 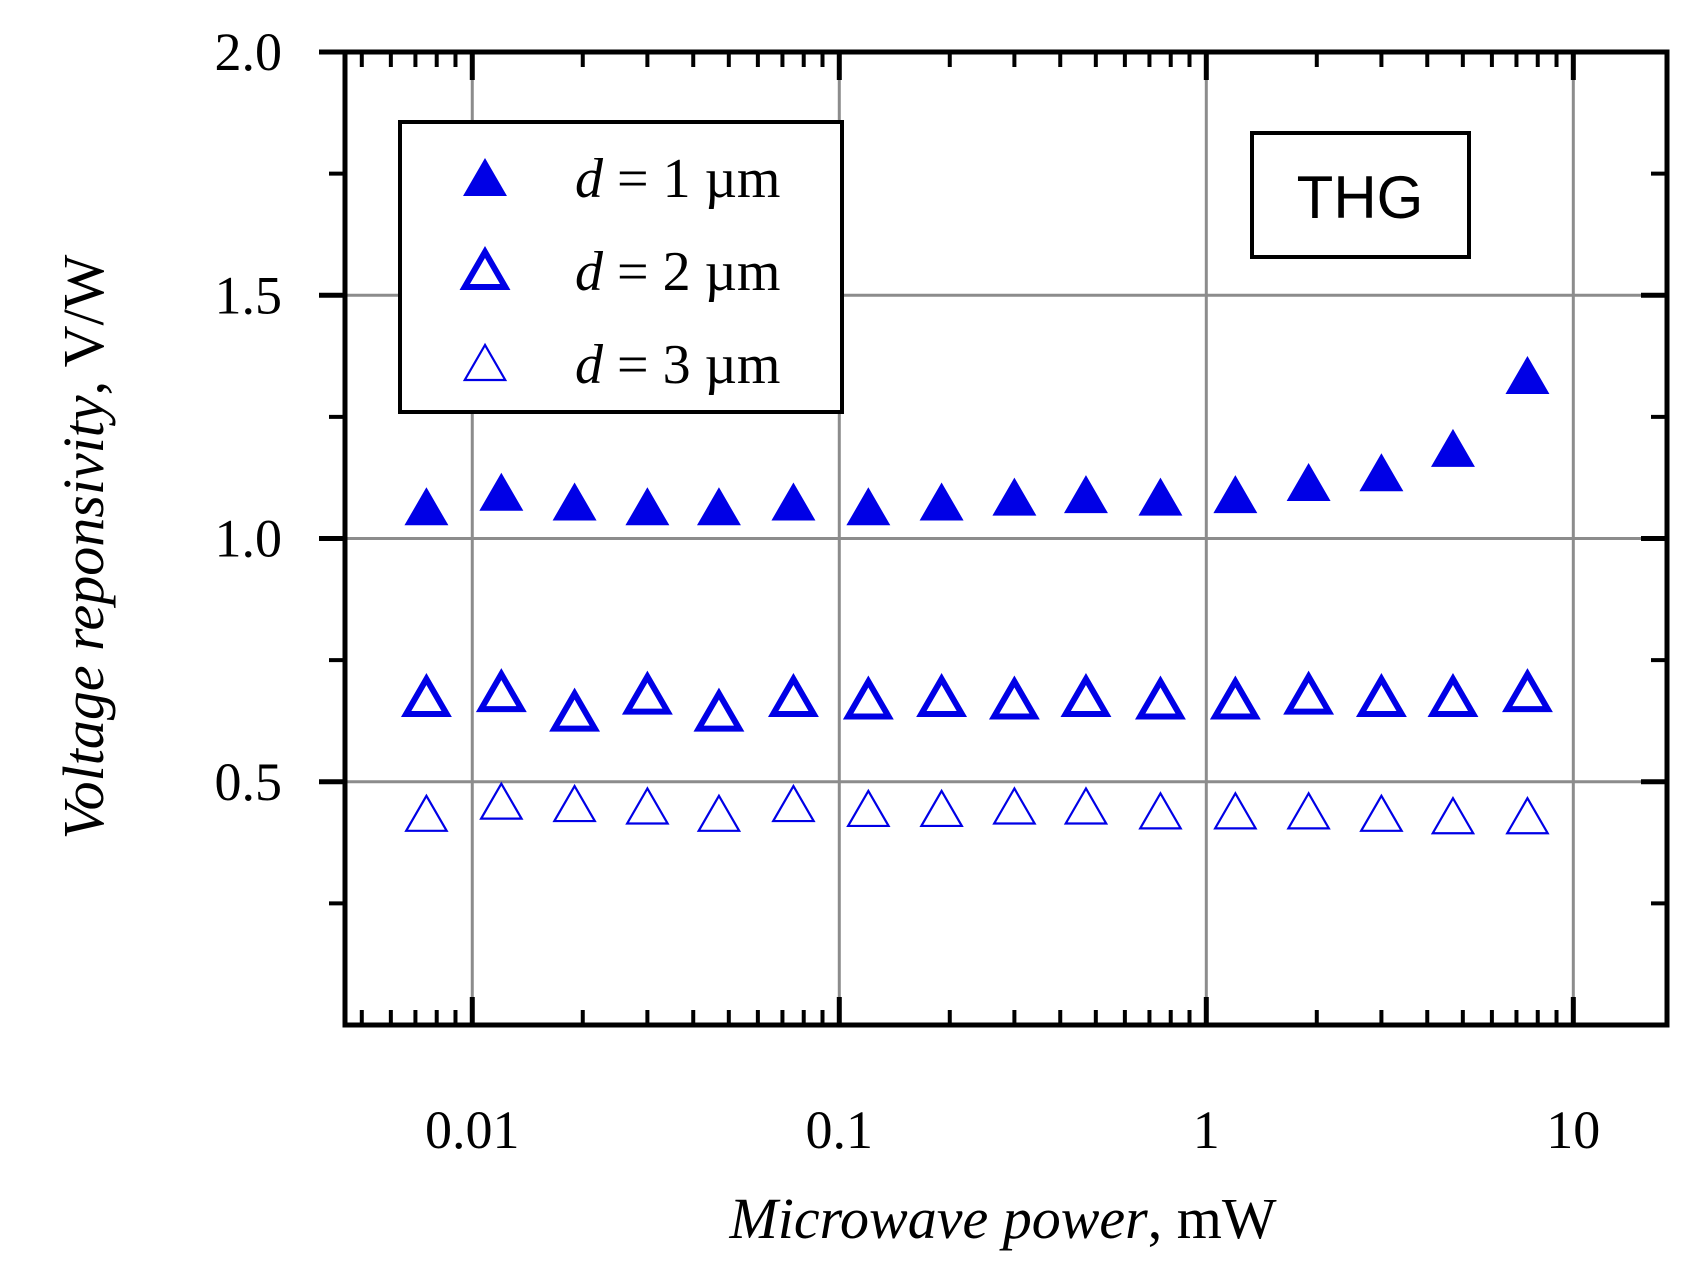 I want to click on legend-label-3: d = 3 µm, so click(x=677, y=365).